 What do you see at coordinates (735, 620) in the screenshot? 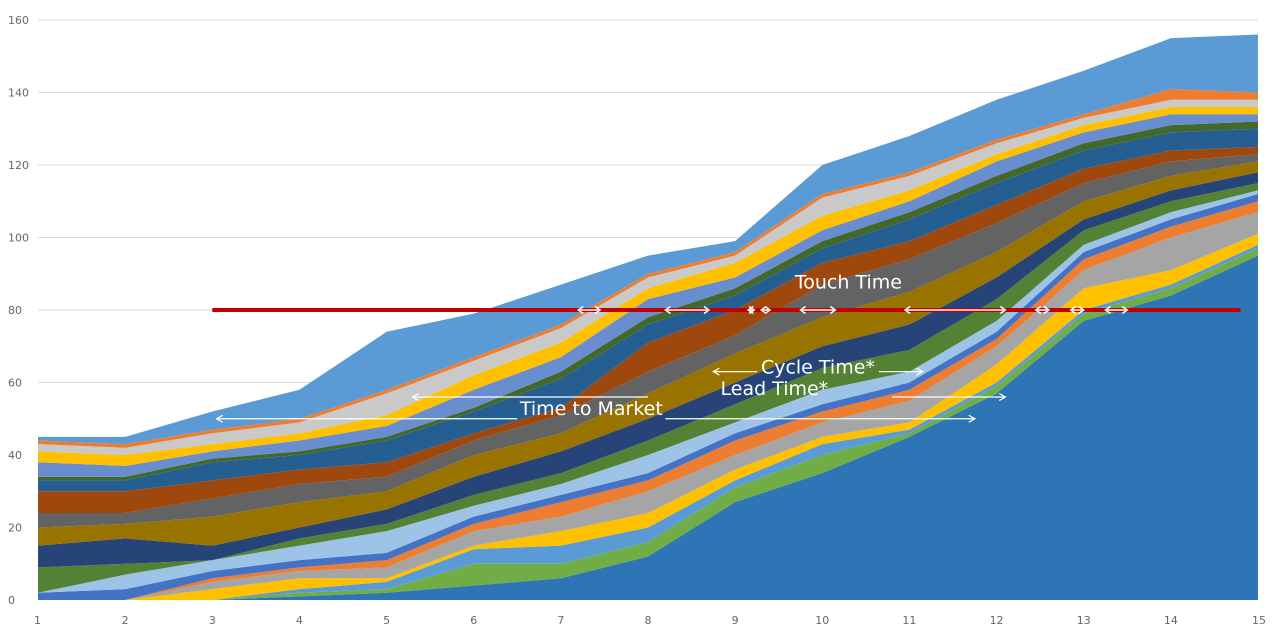
I see `x-tick-label: 9` at bounding box center [735, 620].